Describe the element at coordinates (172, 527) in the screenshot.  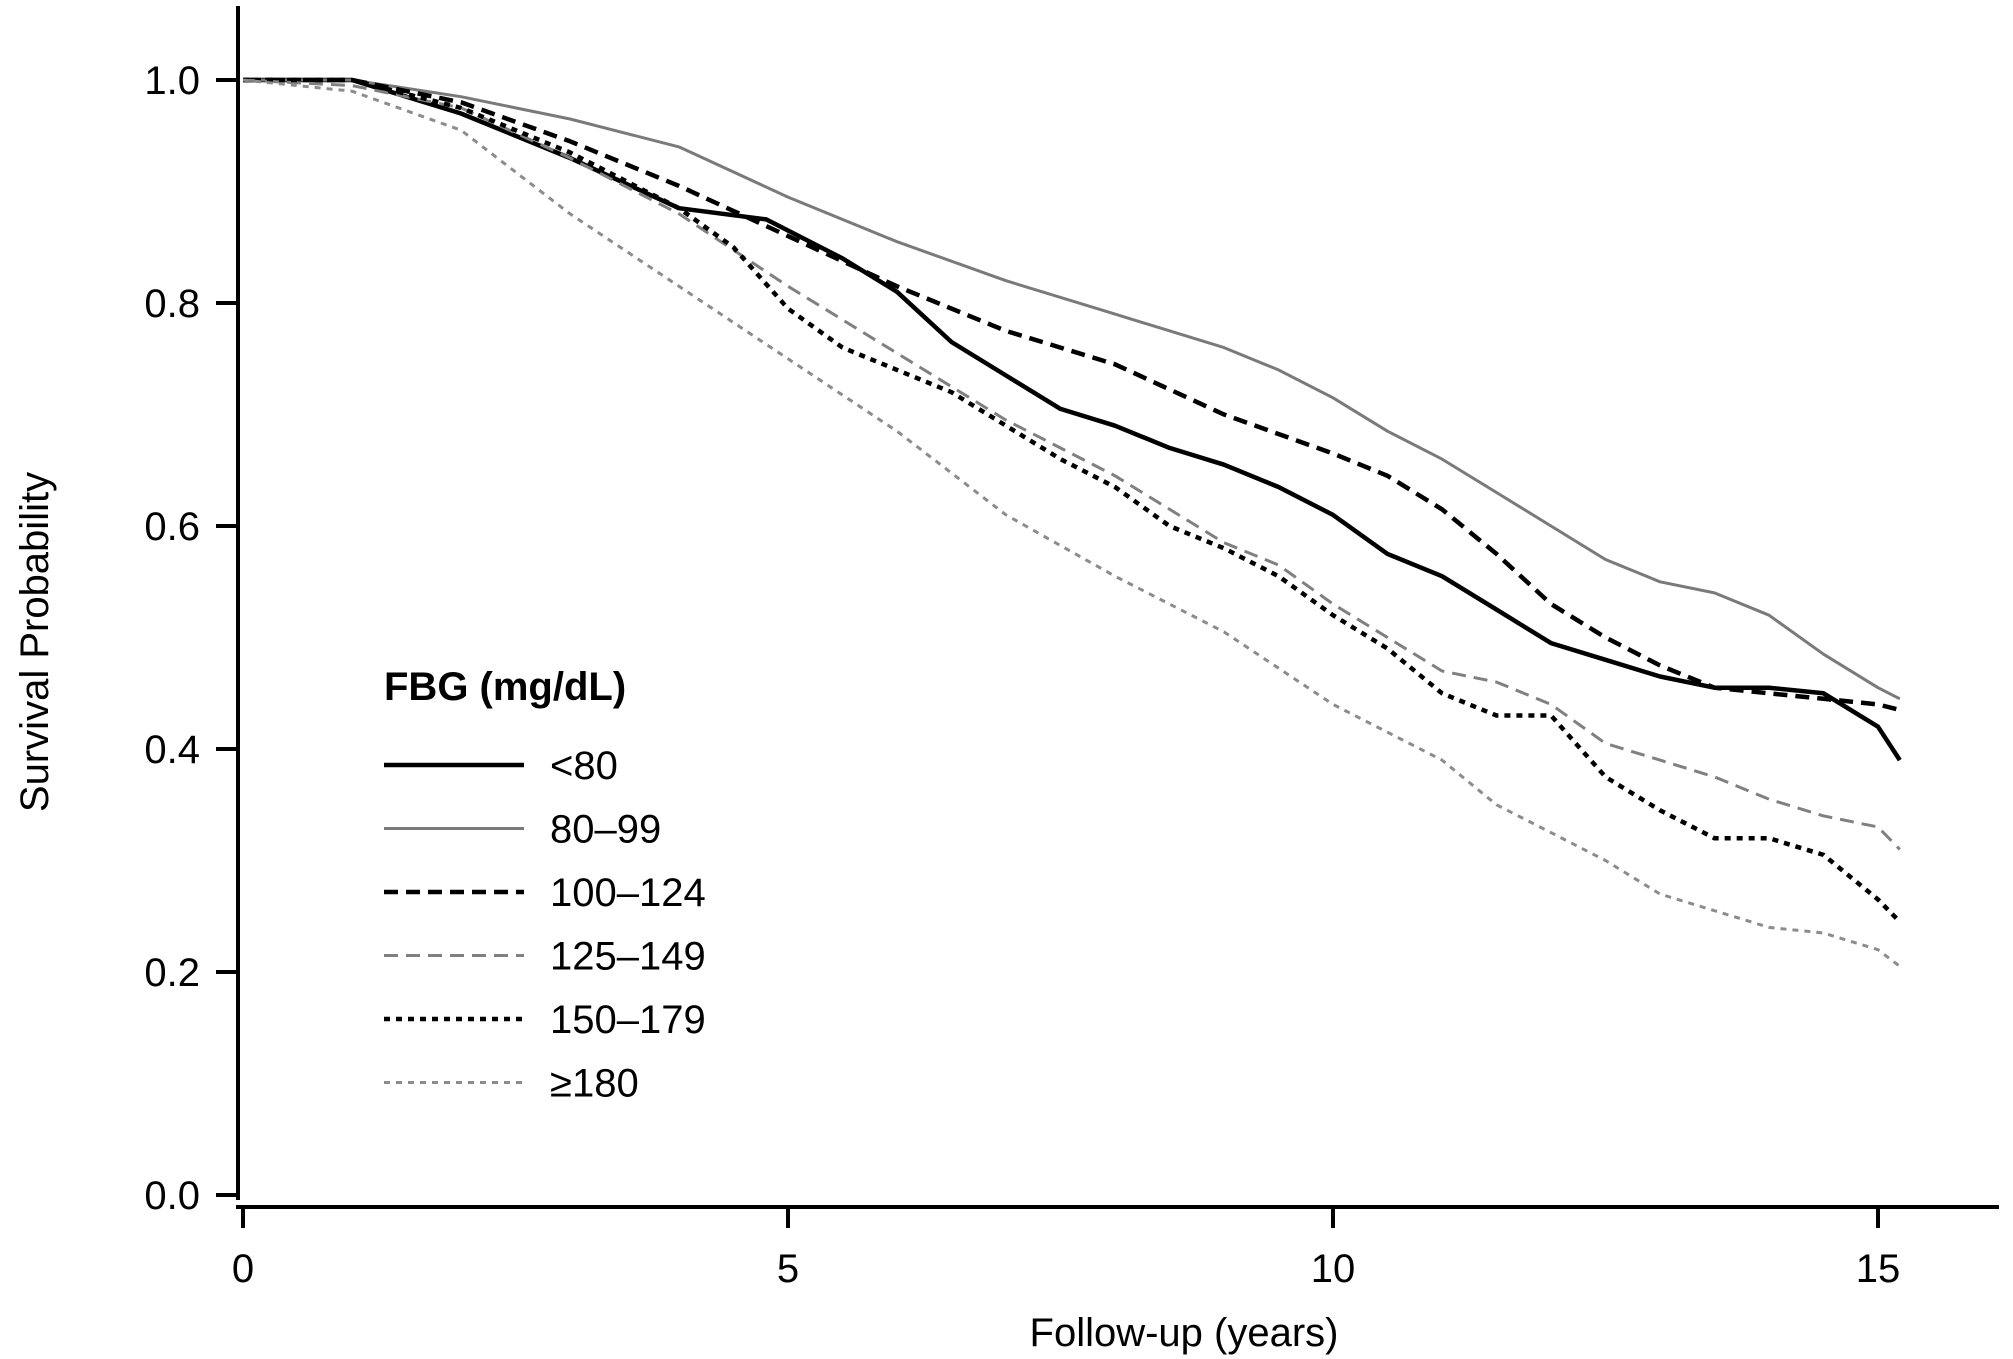
I see `y-tick-label: 0.6` at that location.